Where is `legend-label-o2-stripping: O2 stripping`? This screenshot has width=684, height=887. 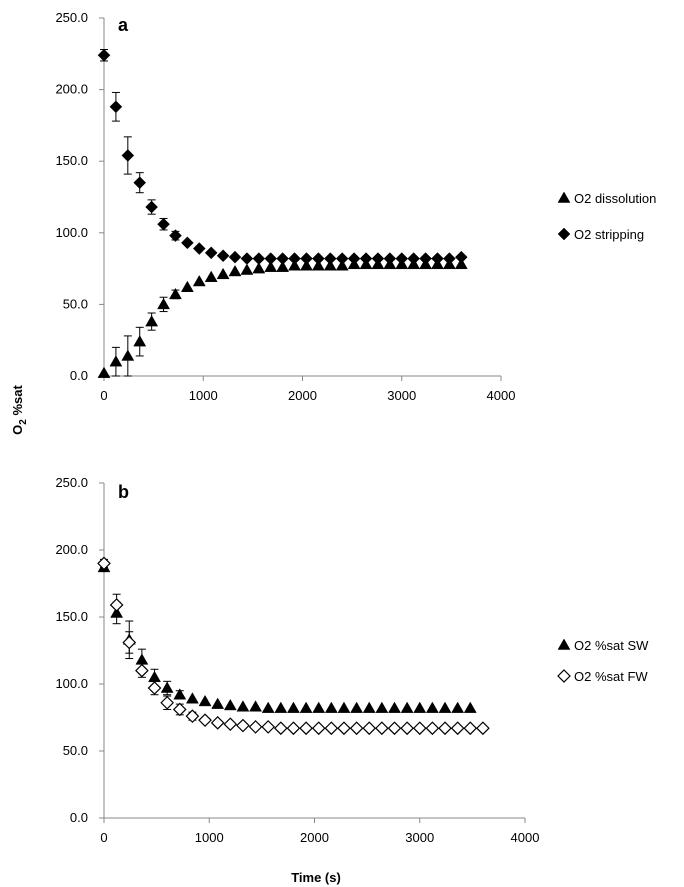 legend-label-o2-stripping: O2 stripping is located at coordinates (609, 234).